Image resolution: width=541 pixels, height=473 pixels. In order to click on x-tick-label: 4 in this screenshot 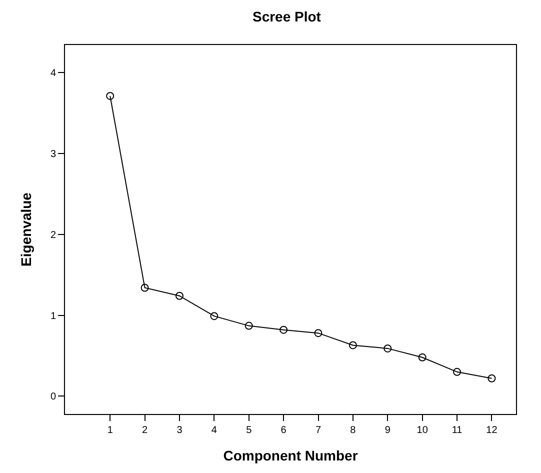, I will do `click(214, 430)`.